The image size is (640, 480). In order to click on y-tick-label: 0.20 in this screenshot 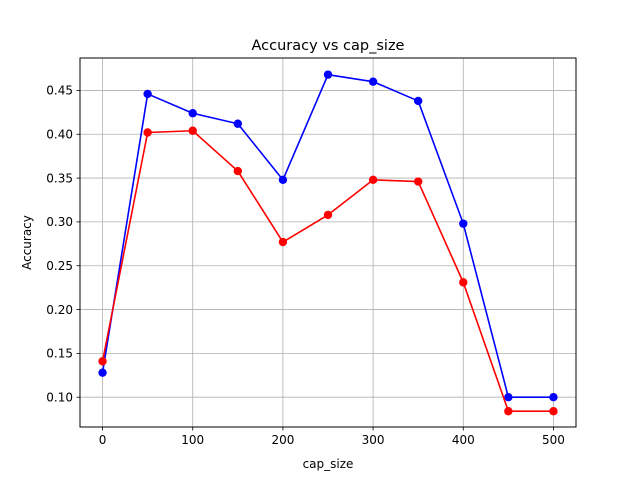, I will do `click(59, 310)`.